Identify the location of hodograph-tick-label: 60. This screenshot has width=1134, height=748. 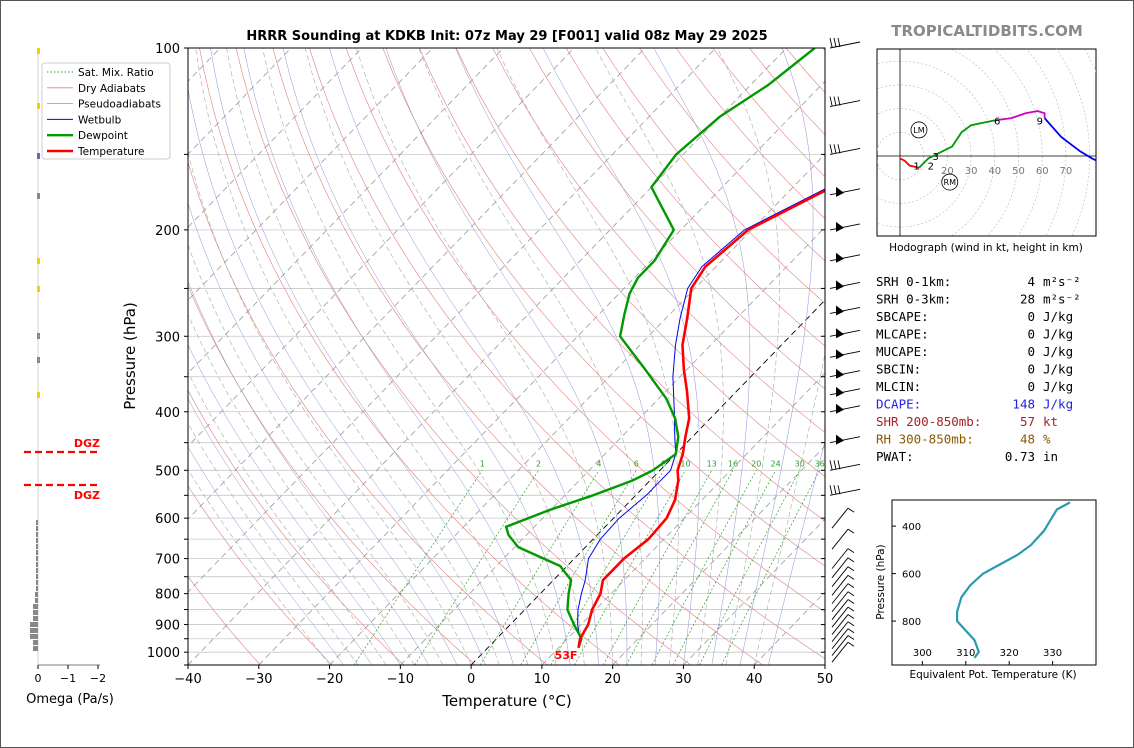
(1042, 171).